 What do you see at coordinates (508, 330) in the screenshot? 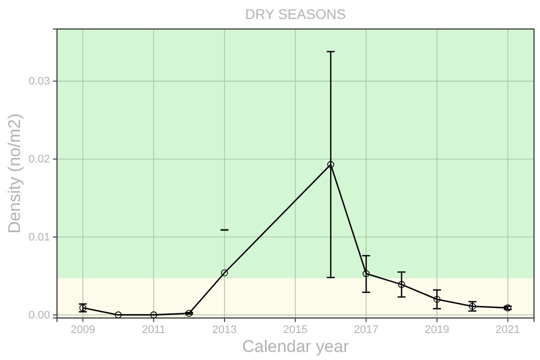
I see `x-tick-label: 2021` at bounding box center [508, 330].